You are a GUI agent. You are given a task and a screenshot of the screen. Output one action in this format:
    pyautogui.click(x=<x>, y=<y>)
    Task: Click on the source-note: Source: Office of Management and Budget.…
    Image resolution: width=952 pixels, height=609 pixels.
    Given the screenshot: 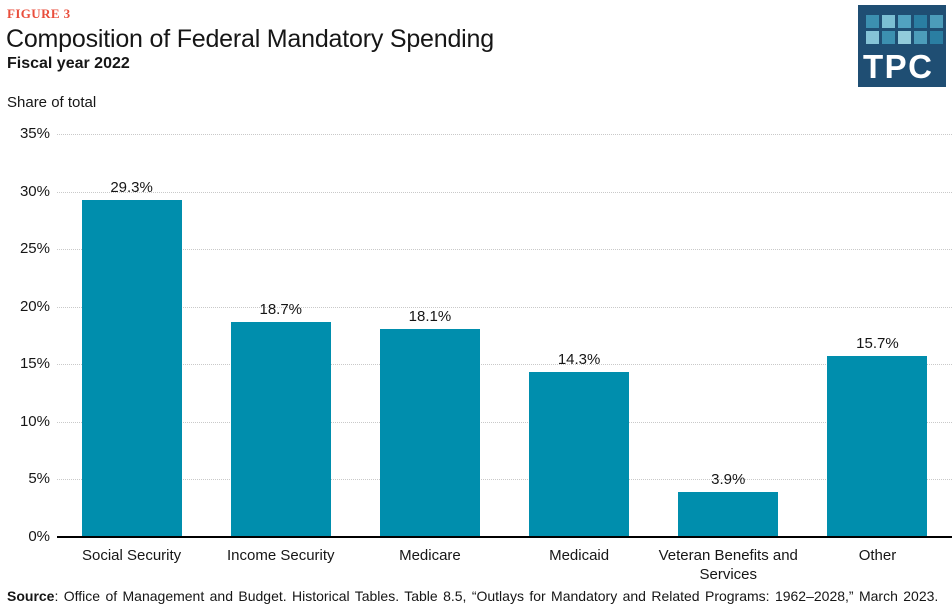 What is the action you would take?
    pyautogui.click(x=477, y=596)
    